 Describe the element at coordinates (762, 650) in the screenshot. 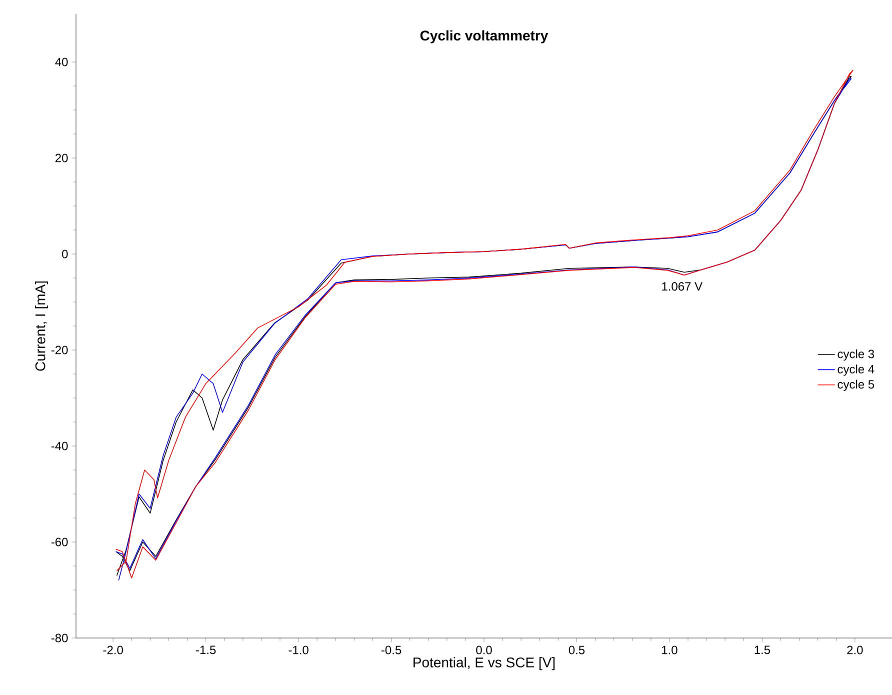

I see `x-tick-label: 1.5` at that location.